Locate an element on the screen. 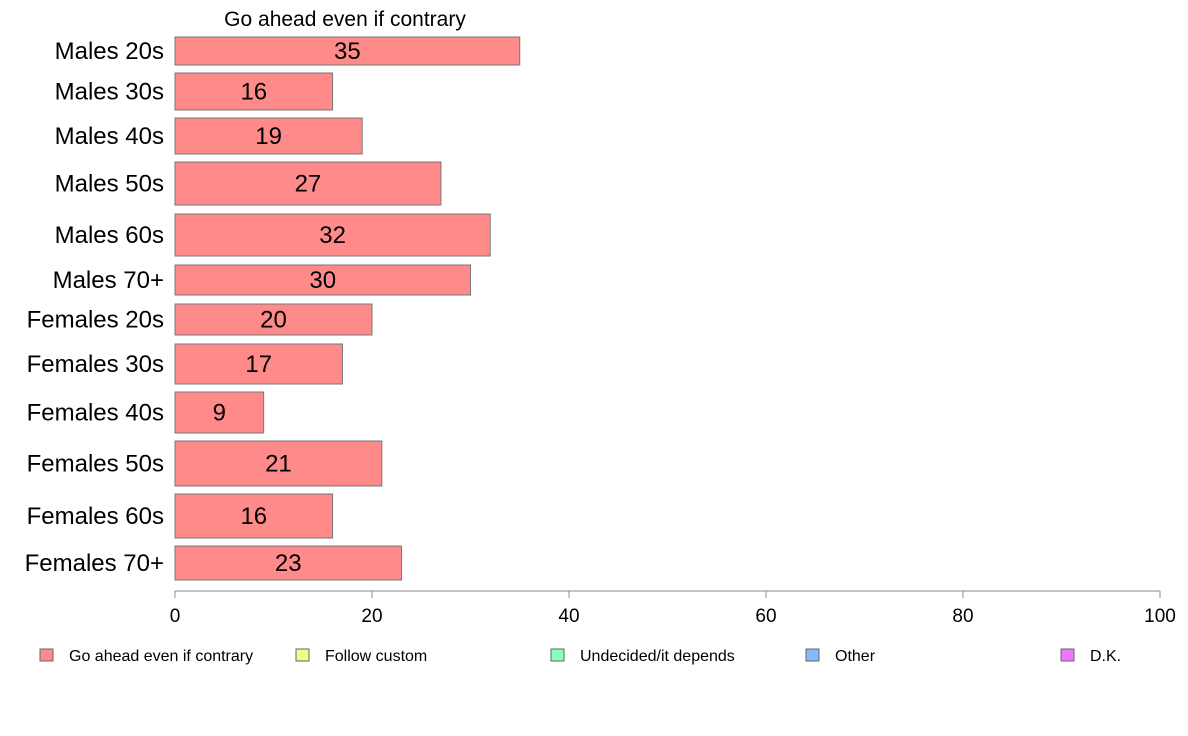 This screenshot has width=1188, height=736. data-label: 35 is located at coordinates (347, 51).